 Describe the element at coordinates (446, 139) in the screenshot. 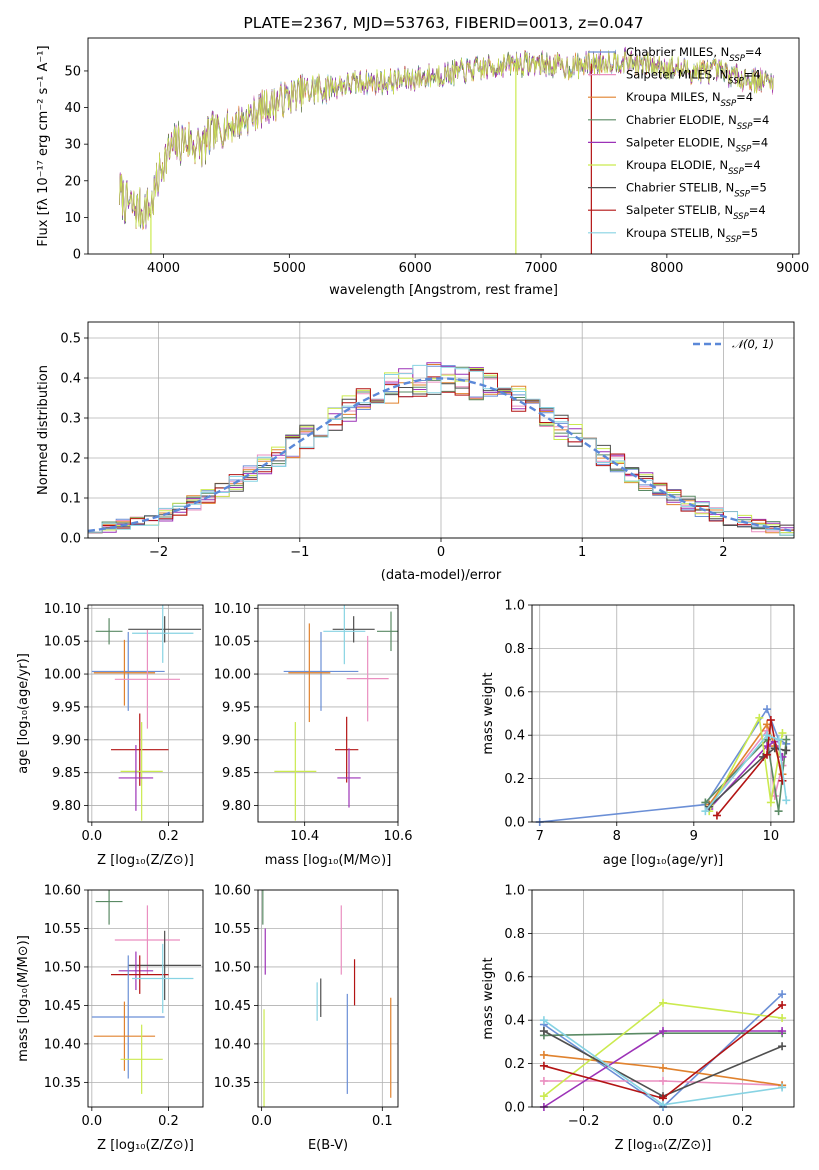

I see `spectrum-line` at that location.